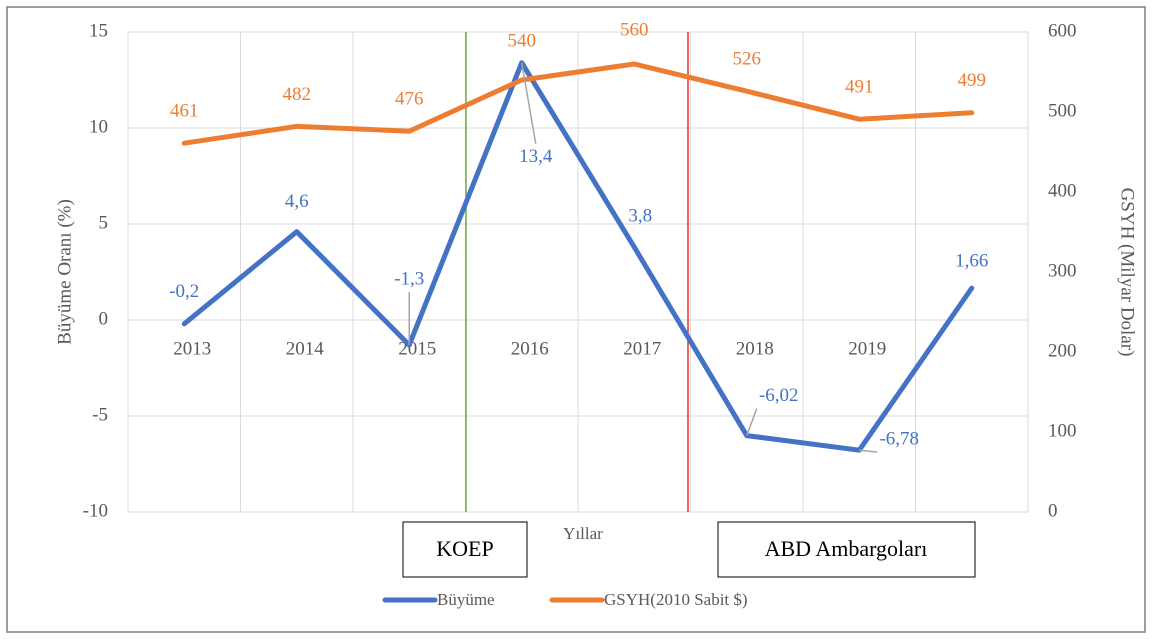 This screenshot has width=1155, height=639. I want to click on legend-label: GSYH(2010 Sabit $), so click(676, 599).